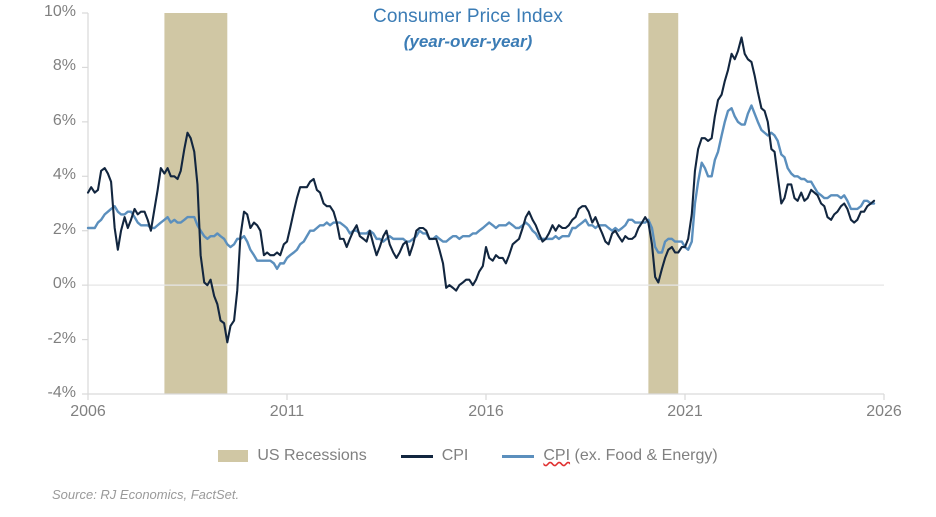 This screenshot has height=517, width=936. I want to click on legend-item: CPI (ex. Food & Energy), so click(610, 455).